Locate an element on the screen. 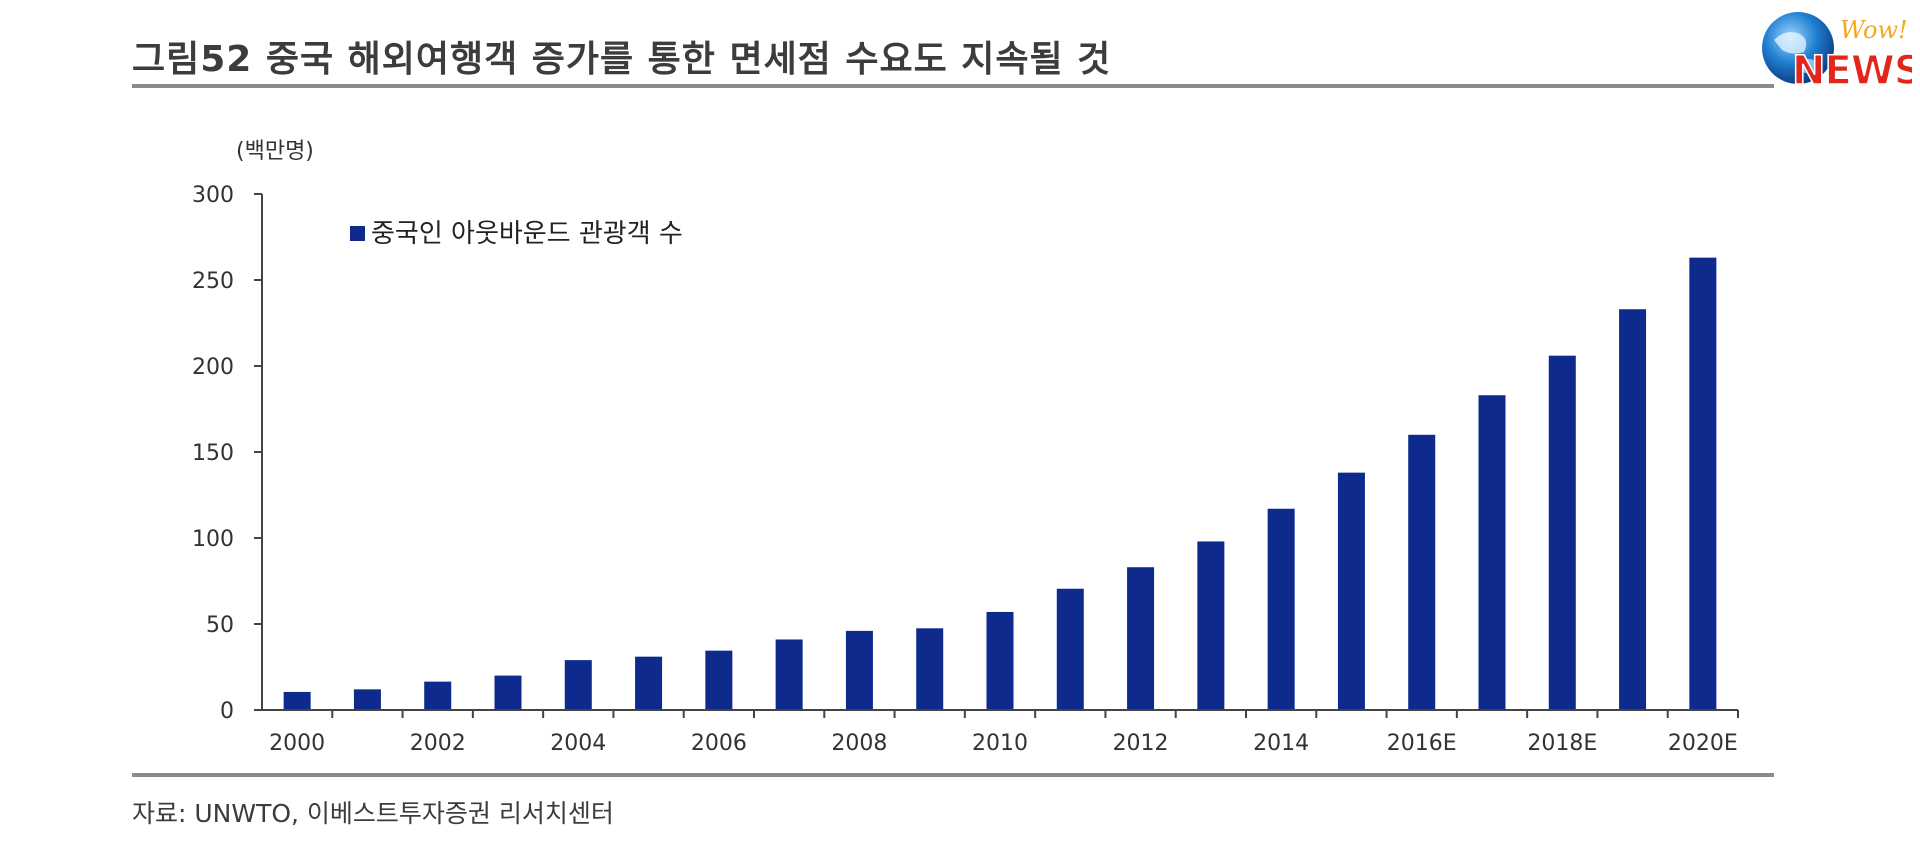 This screenshot has height=852, width=1920. logo-wow-text: Wow! is located at coordinates (1874, 30).